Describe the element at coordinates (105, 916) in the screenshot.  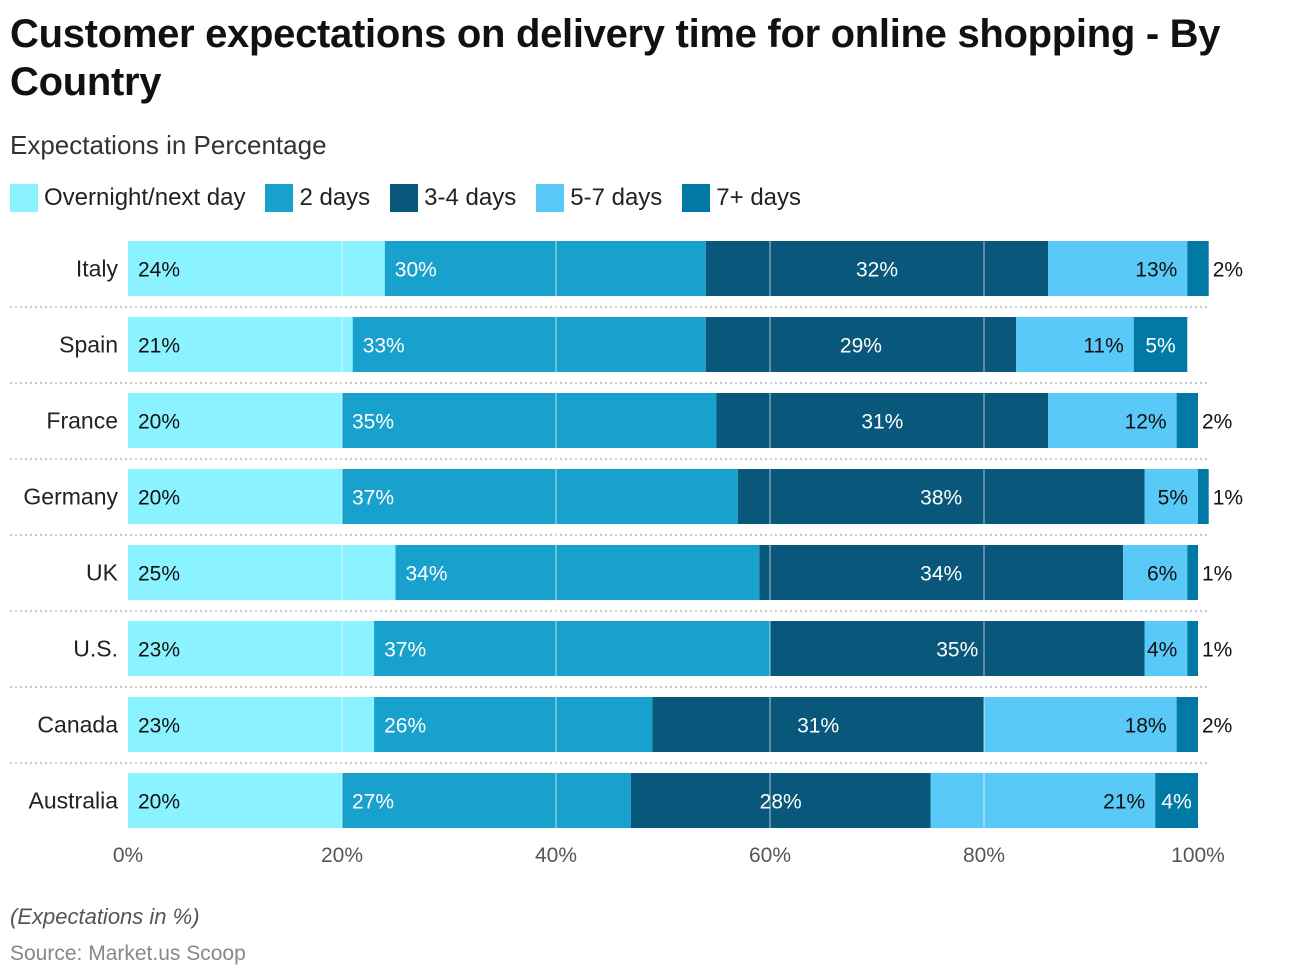
I see `chart-note: (Expectations in %)` at that location.